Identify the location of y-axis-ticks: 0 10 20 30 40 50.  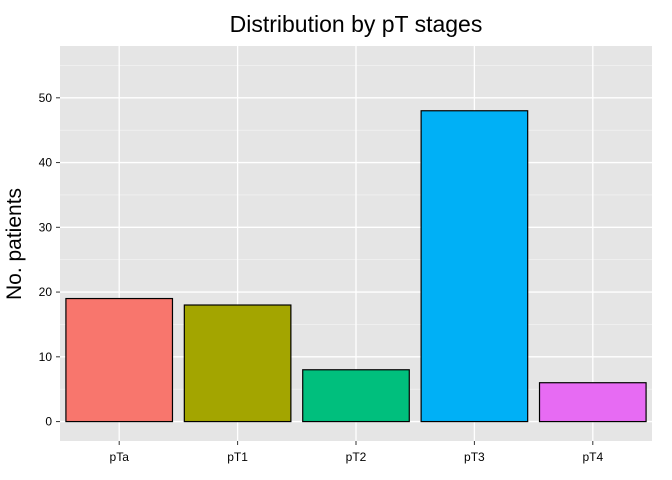
(49, 260).